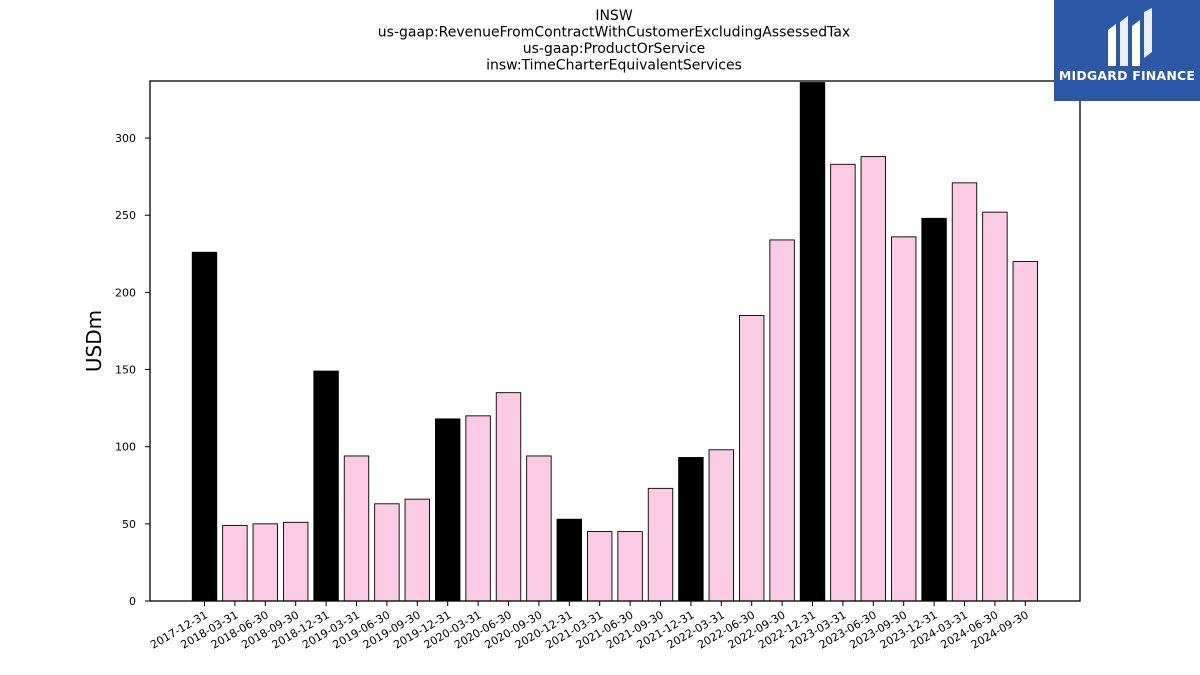  Describe the element at coordinates (125, 138) in the screenshot. I see `y-tick-label: 300` at that location.